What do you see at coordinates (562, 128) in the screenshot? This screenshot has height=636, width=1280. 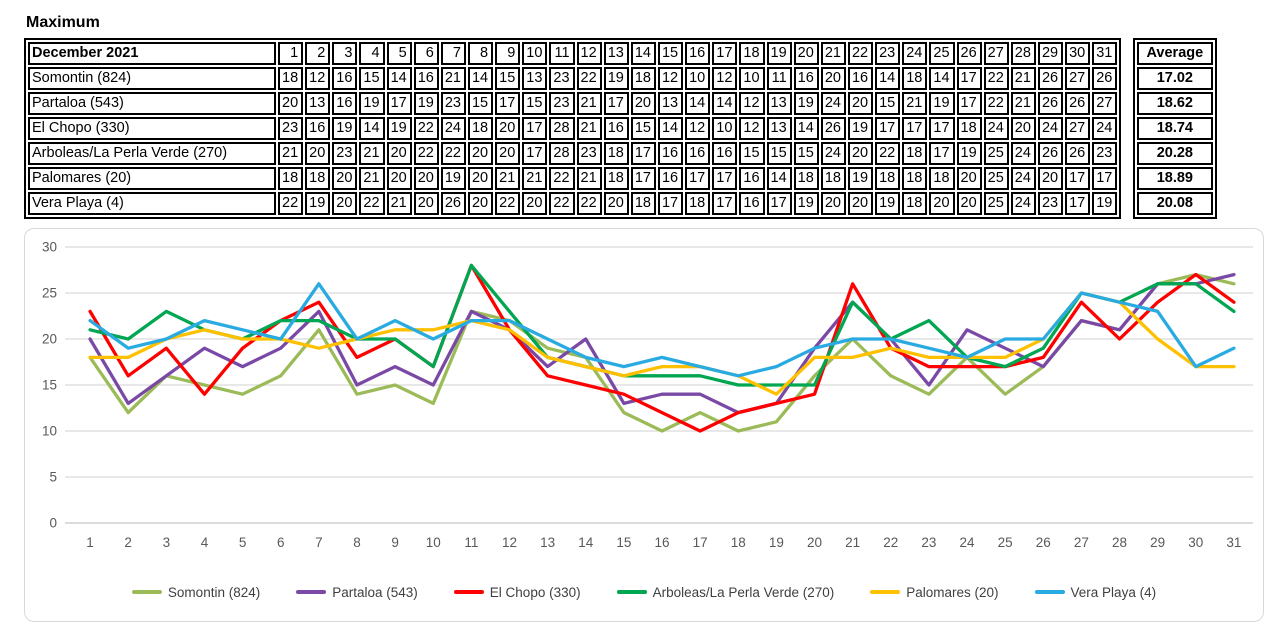 I see `value-cell: 28` at bounding box center [562, 128].